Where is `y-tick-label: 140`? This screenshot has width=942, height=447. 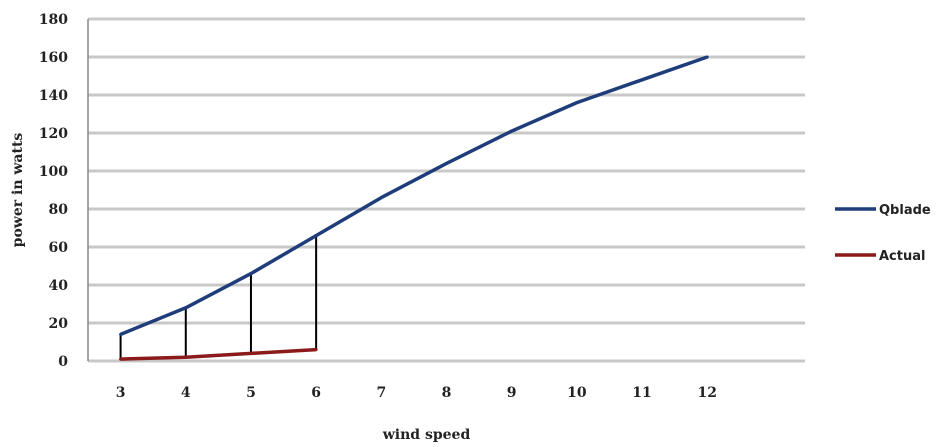 y-tick-label: 140 is located at coordinates (53, 96).